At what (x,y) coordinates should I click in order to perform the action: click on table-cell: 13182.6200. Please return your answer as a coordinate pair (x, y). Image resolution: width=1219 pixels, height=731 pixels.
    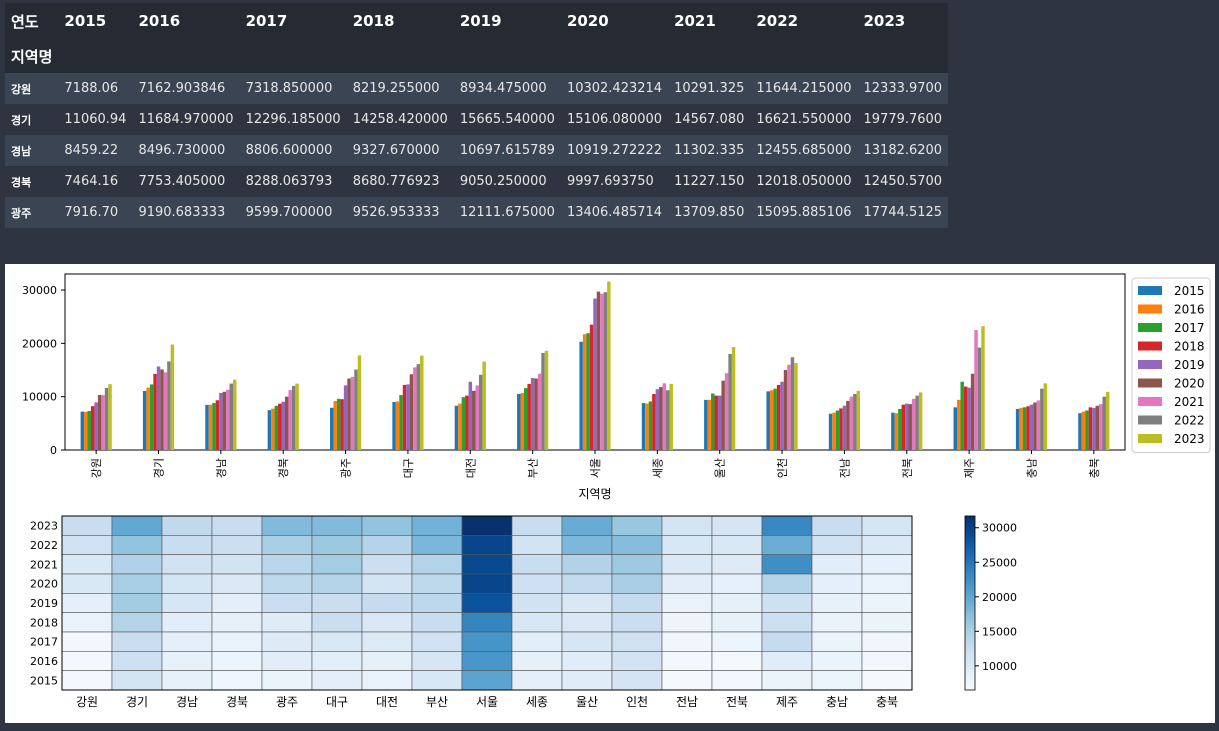
    Looking at the image, I should click on (903, 150).